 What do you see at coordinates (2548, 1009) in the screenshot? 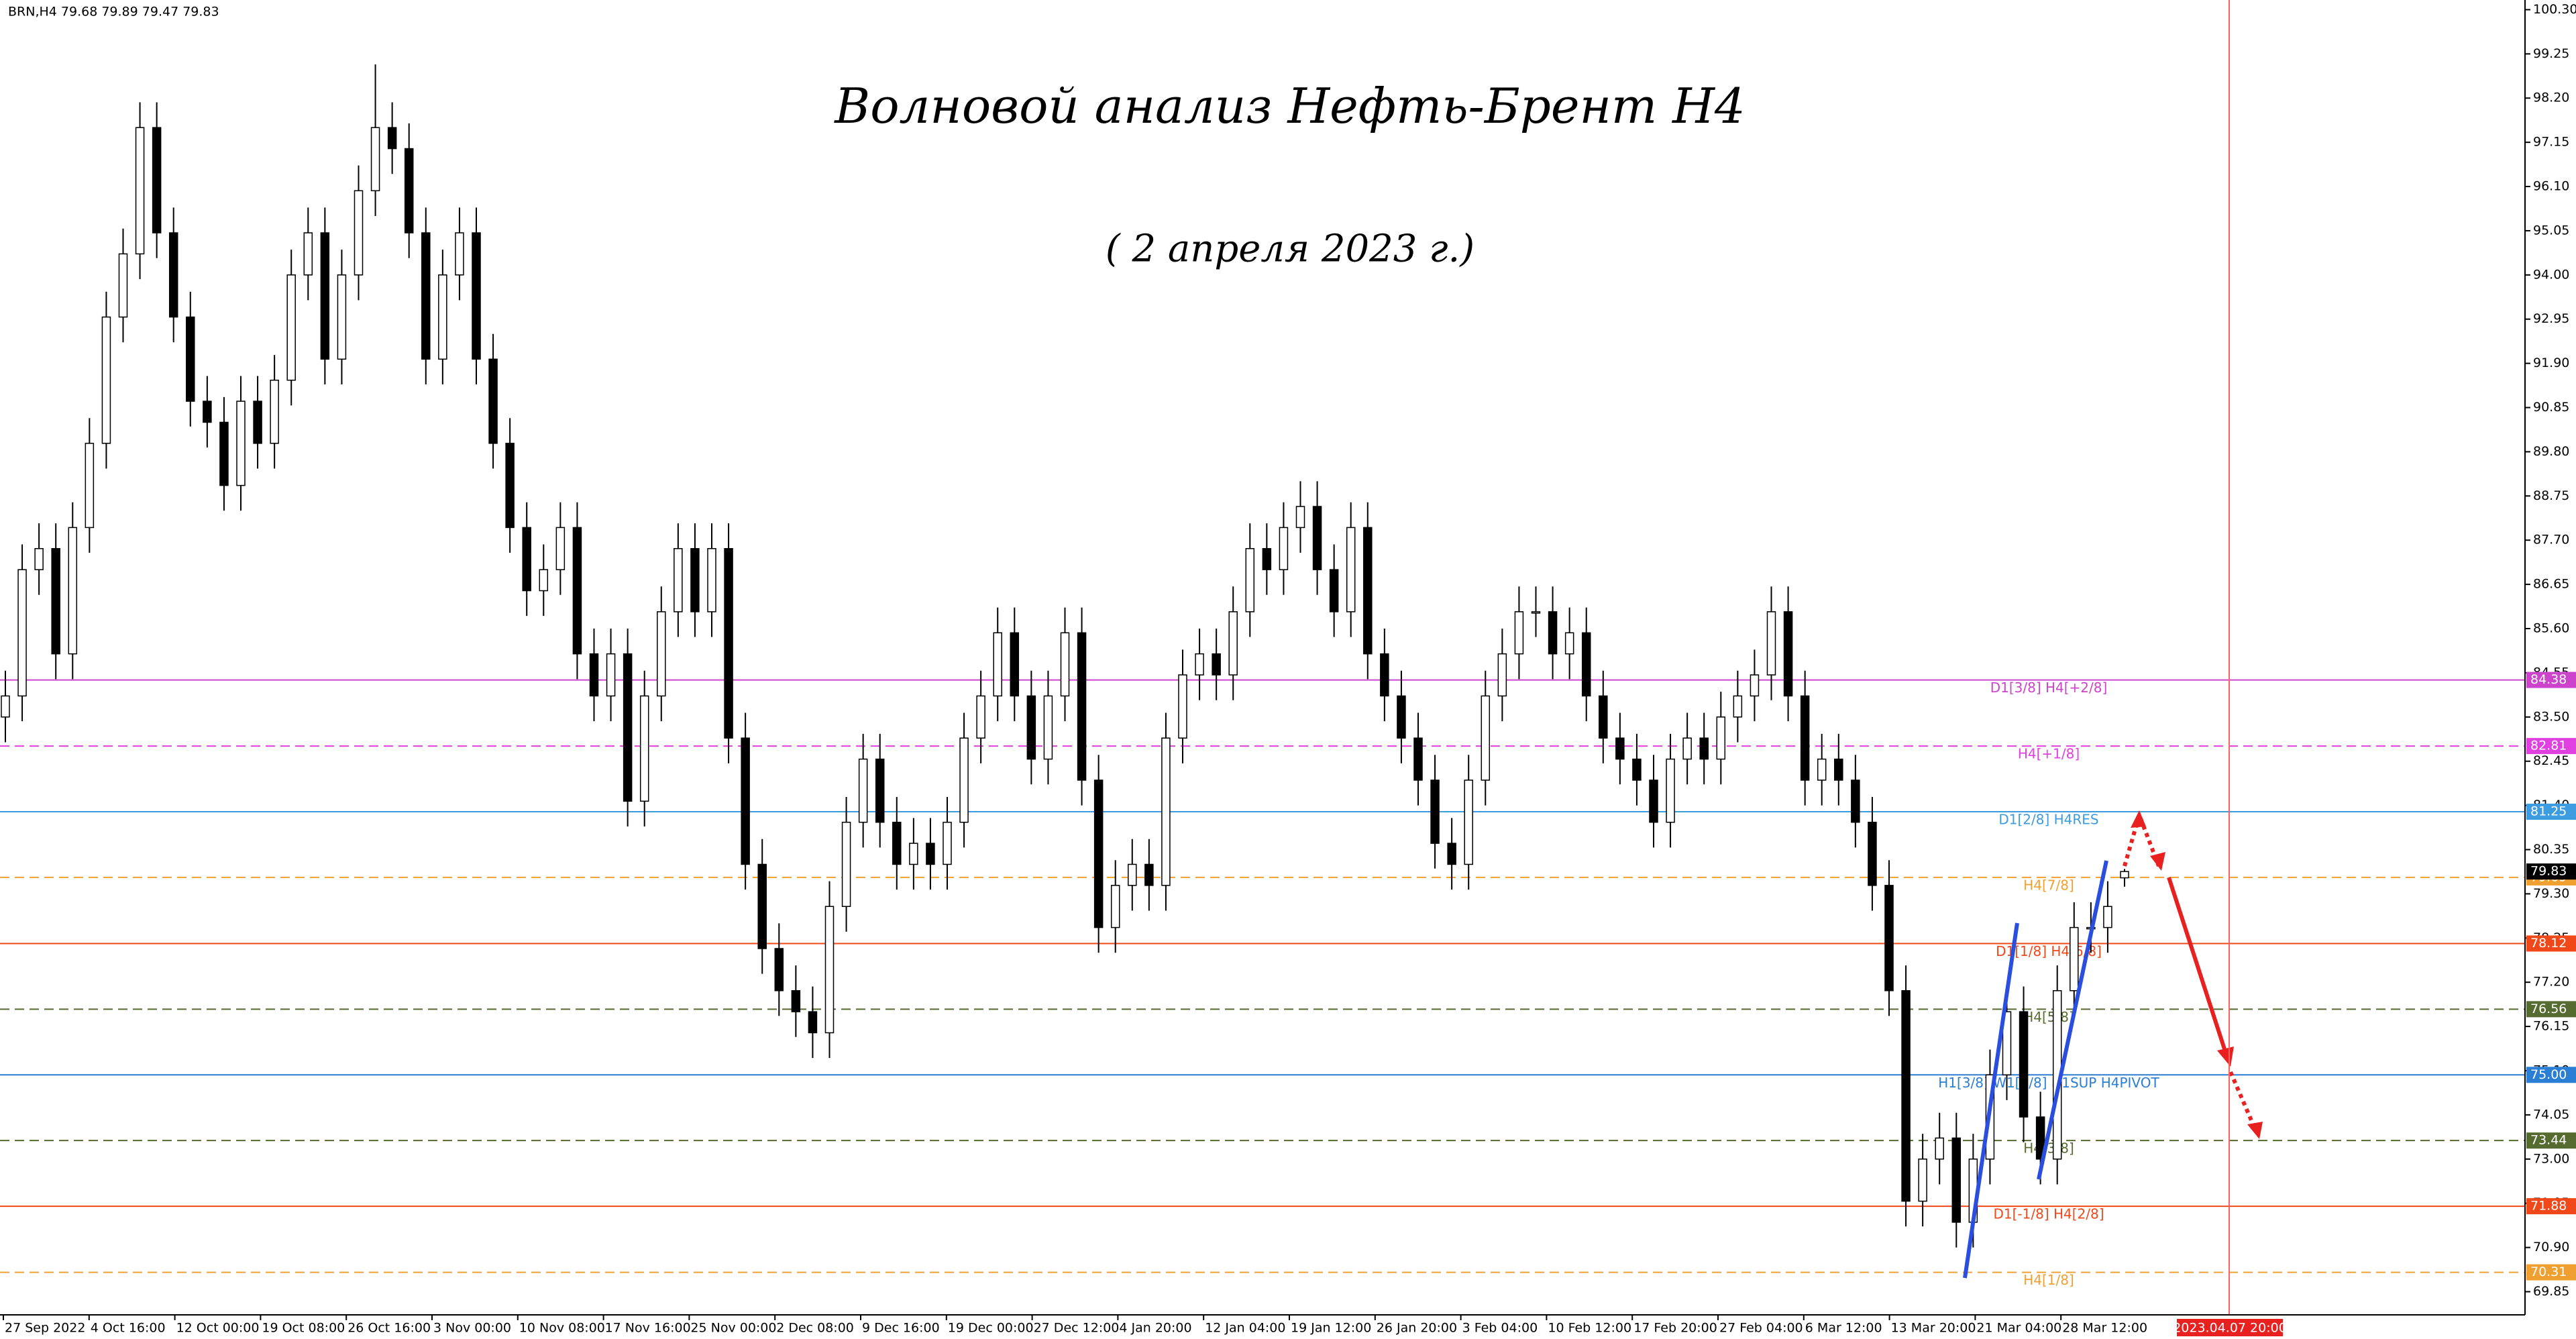
I see `price-tag-label: 76.56` at bounding box center [2548, 1009].